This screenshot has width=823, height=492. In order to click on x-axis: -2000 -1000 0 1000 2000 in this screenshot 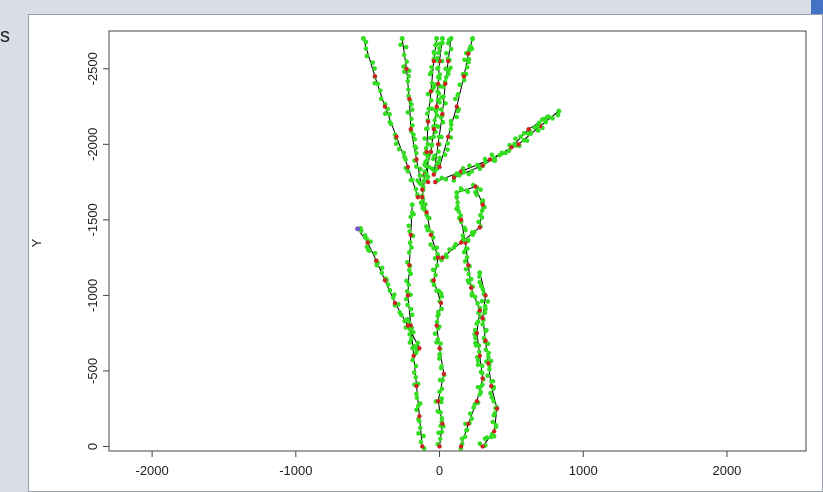, I will do `click(438, 464)`.